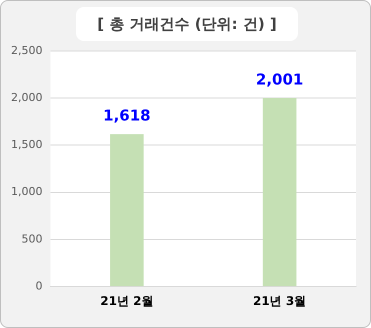 The height and width of the screenshot is (328, 371). I want to click on y-tick-label: 1,000, so click(26, 191).